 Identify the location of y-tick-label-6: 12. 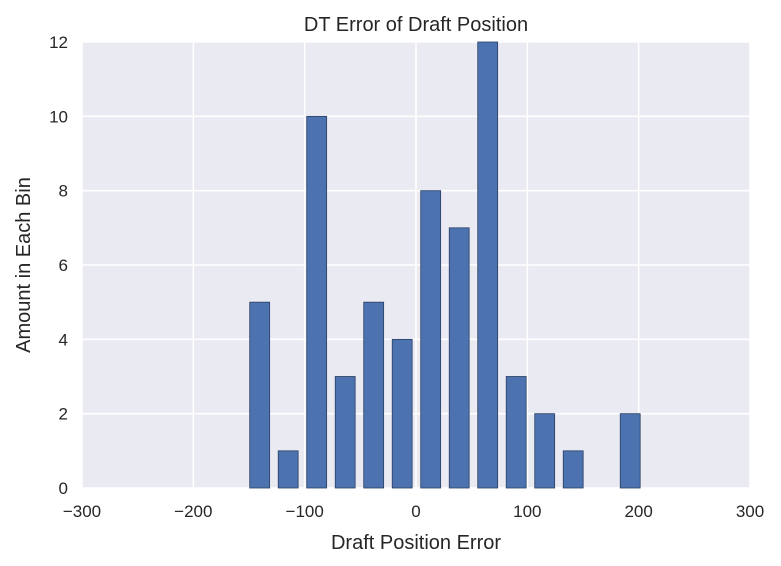
(58, 42).